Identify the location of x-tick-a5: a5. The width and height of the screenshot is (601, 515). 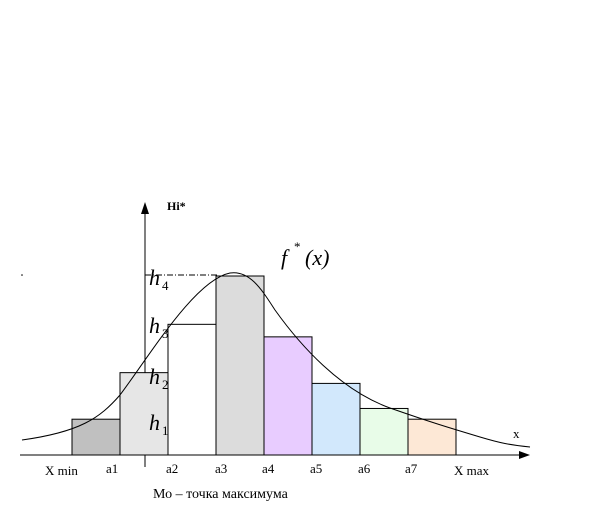
(316, 468).